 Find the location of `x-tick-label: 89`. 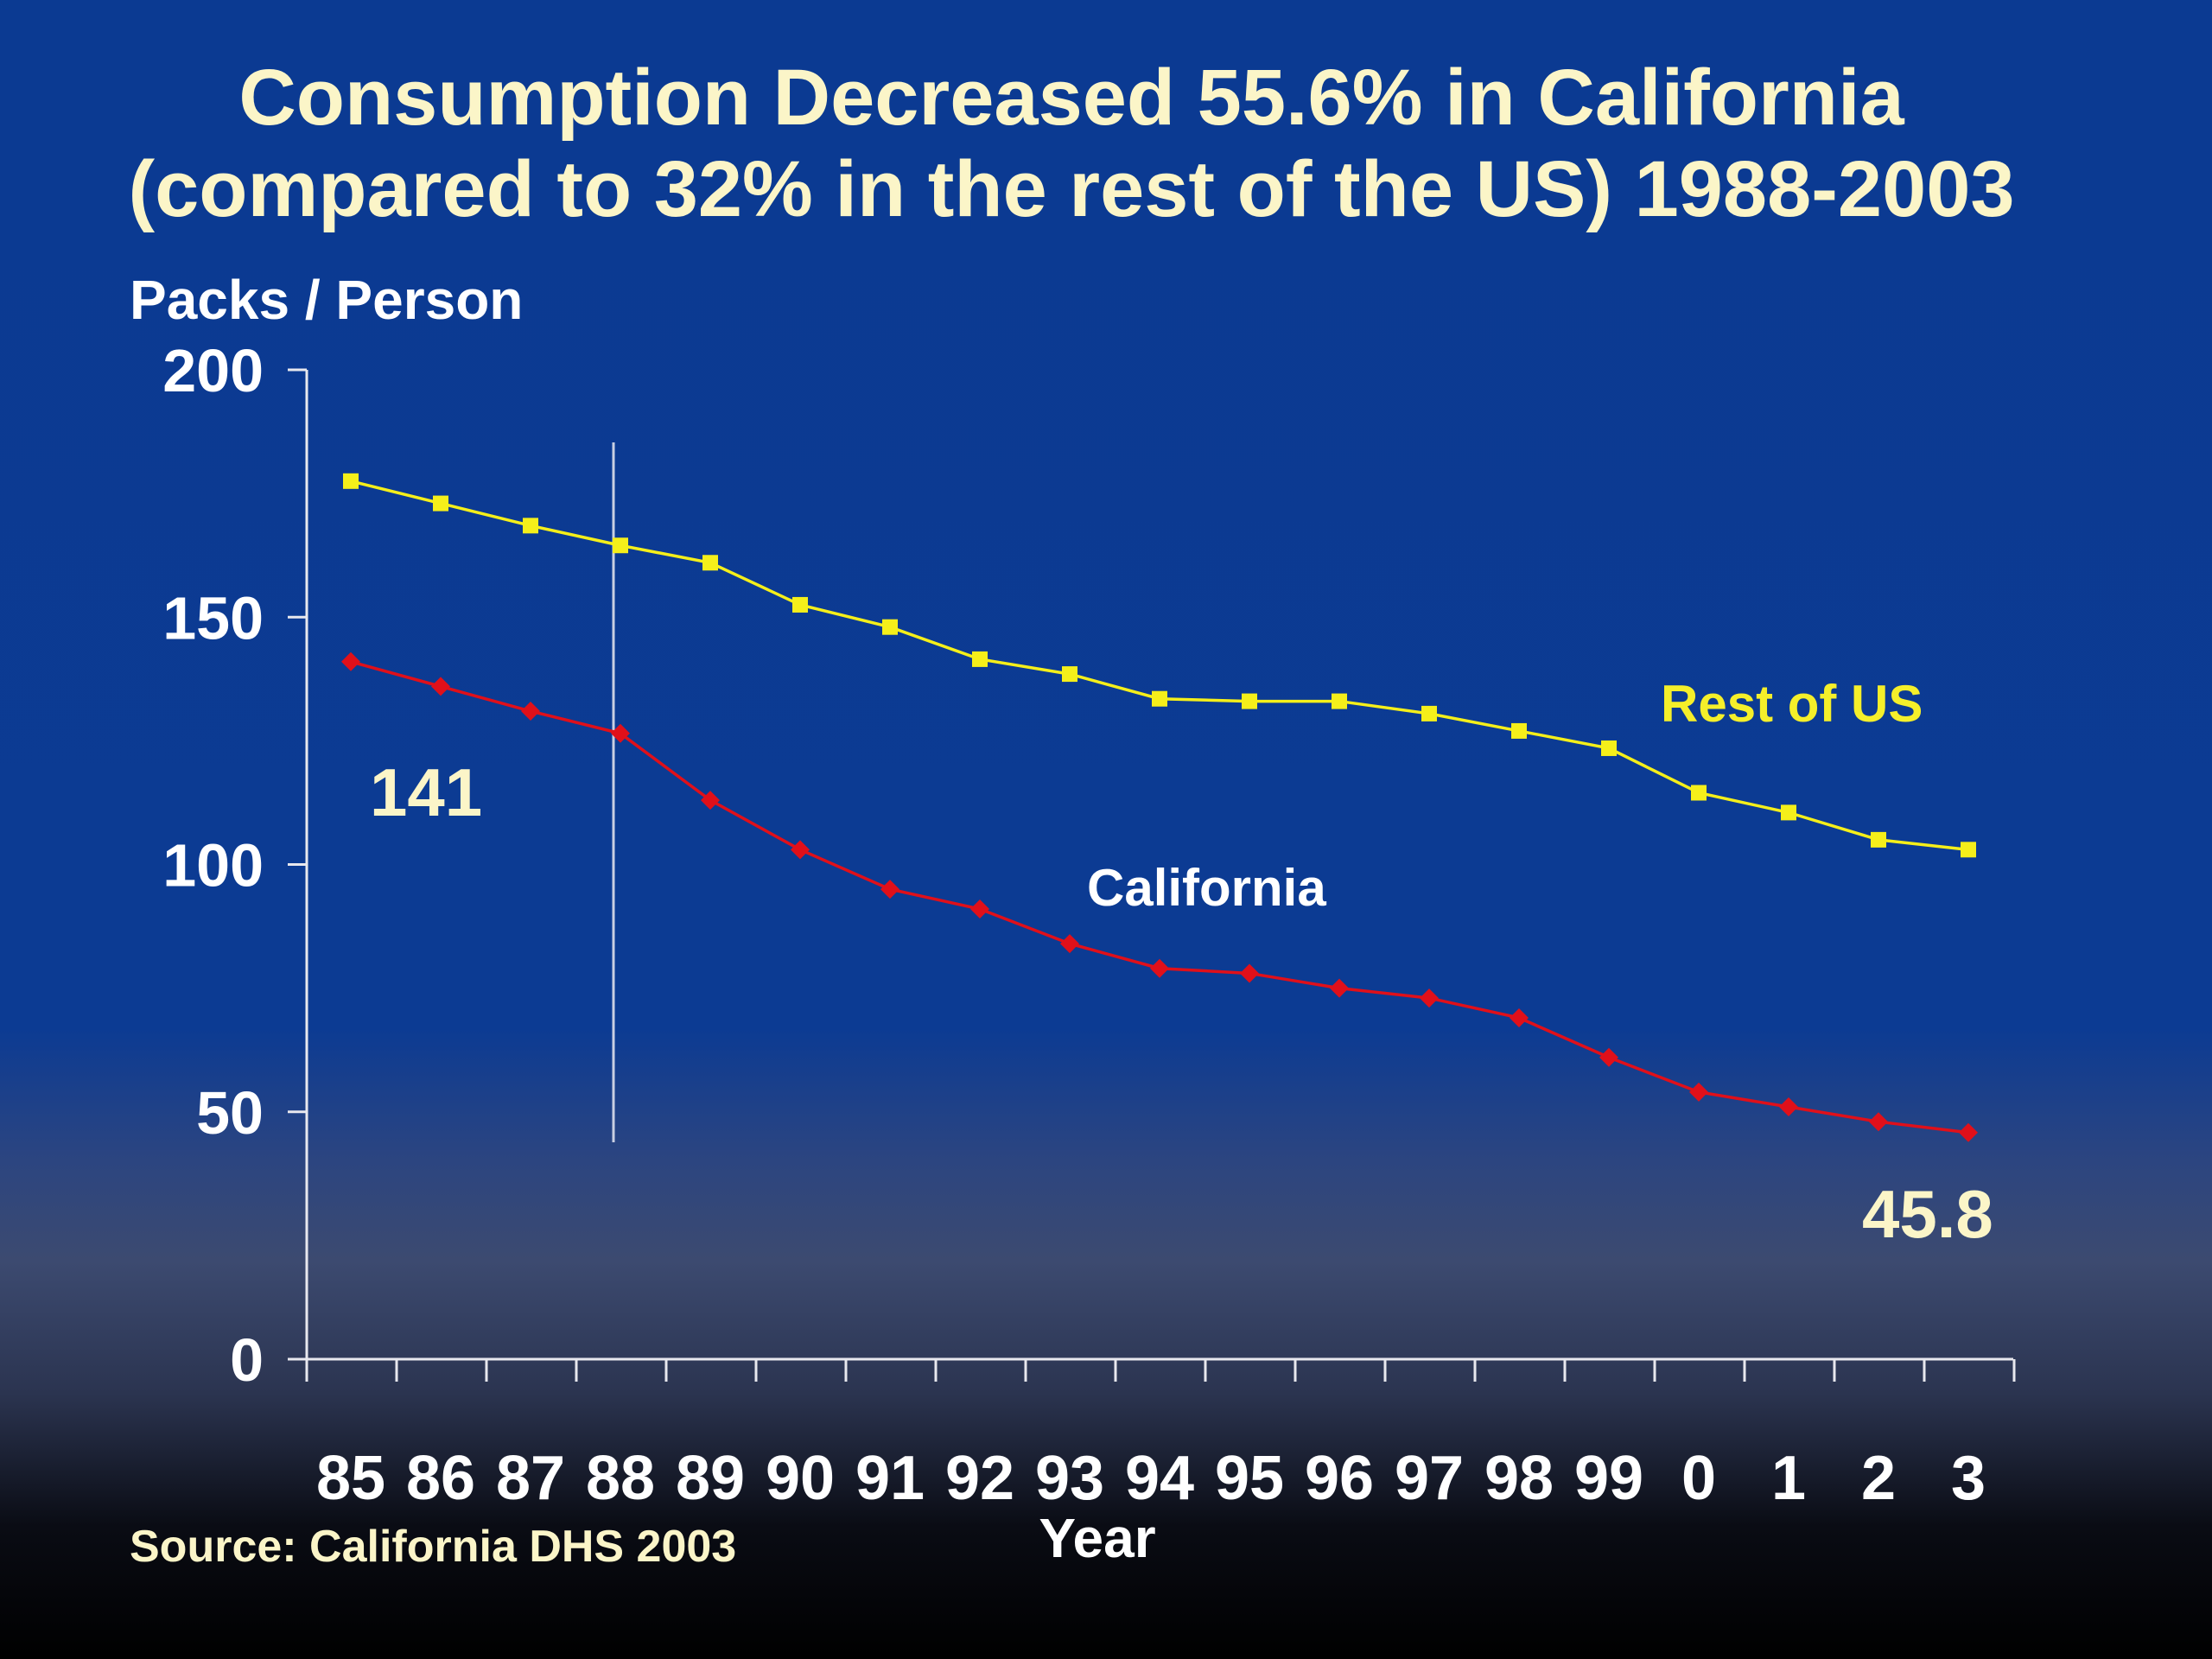

x-tick-label: 89 is located at coordinates (710, 1478).